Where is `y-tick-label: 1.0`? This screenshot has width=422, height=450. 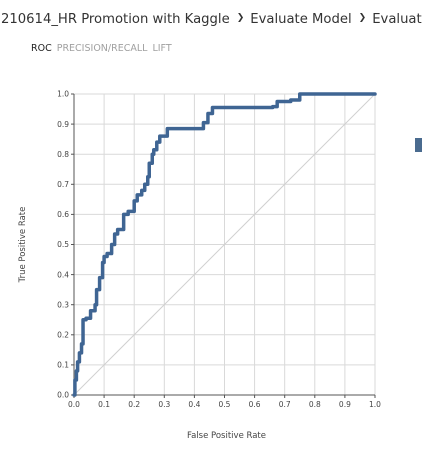
y-tick-label: 1.0 is located at coordinates (63, 94).